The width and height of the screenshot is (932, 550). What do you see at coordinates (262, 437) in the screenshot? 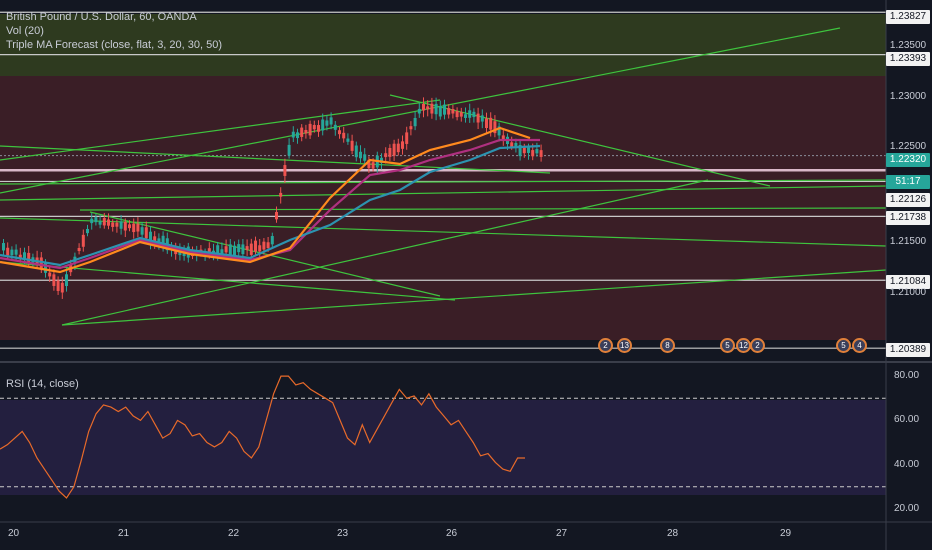
I see `rsi-line` at bounding box center [262, 437].